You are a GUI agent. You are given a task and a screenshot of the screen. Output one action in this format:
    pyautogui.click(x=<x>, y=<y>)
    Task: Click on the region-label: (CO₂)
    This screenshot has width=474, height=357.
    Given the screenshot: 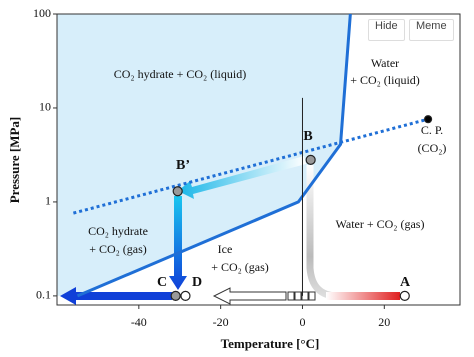 What is the action you would take?
    pyautogui.click(x=432, y=148)
    